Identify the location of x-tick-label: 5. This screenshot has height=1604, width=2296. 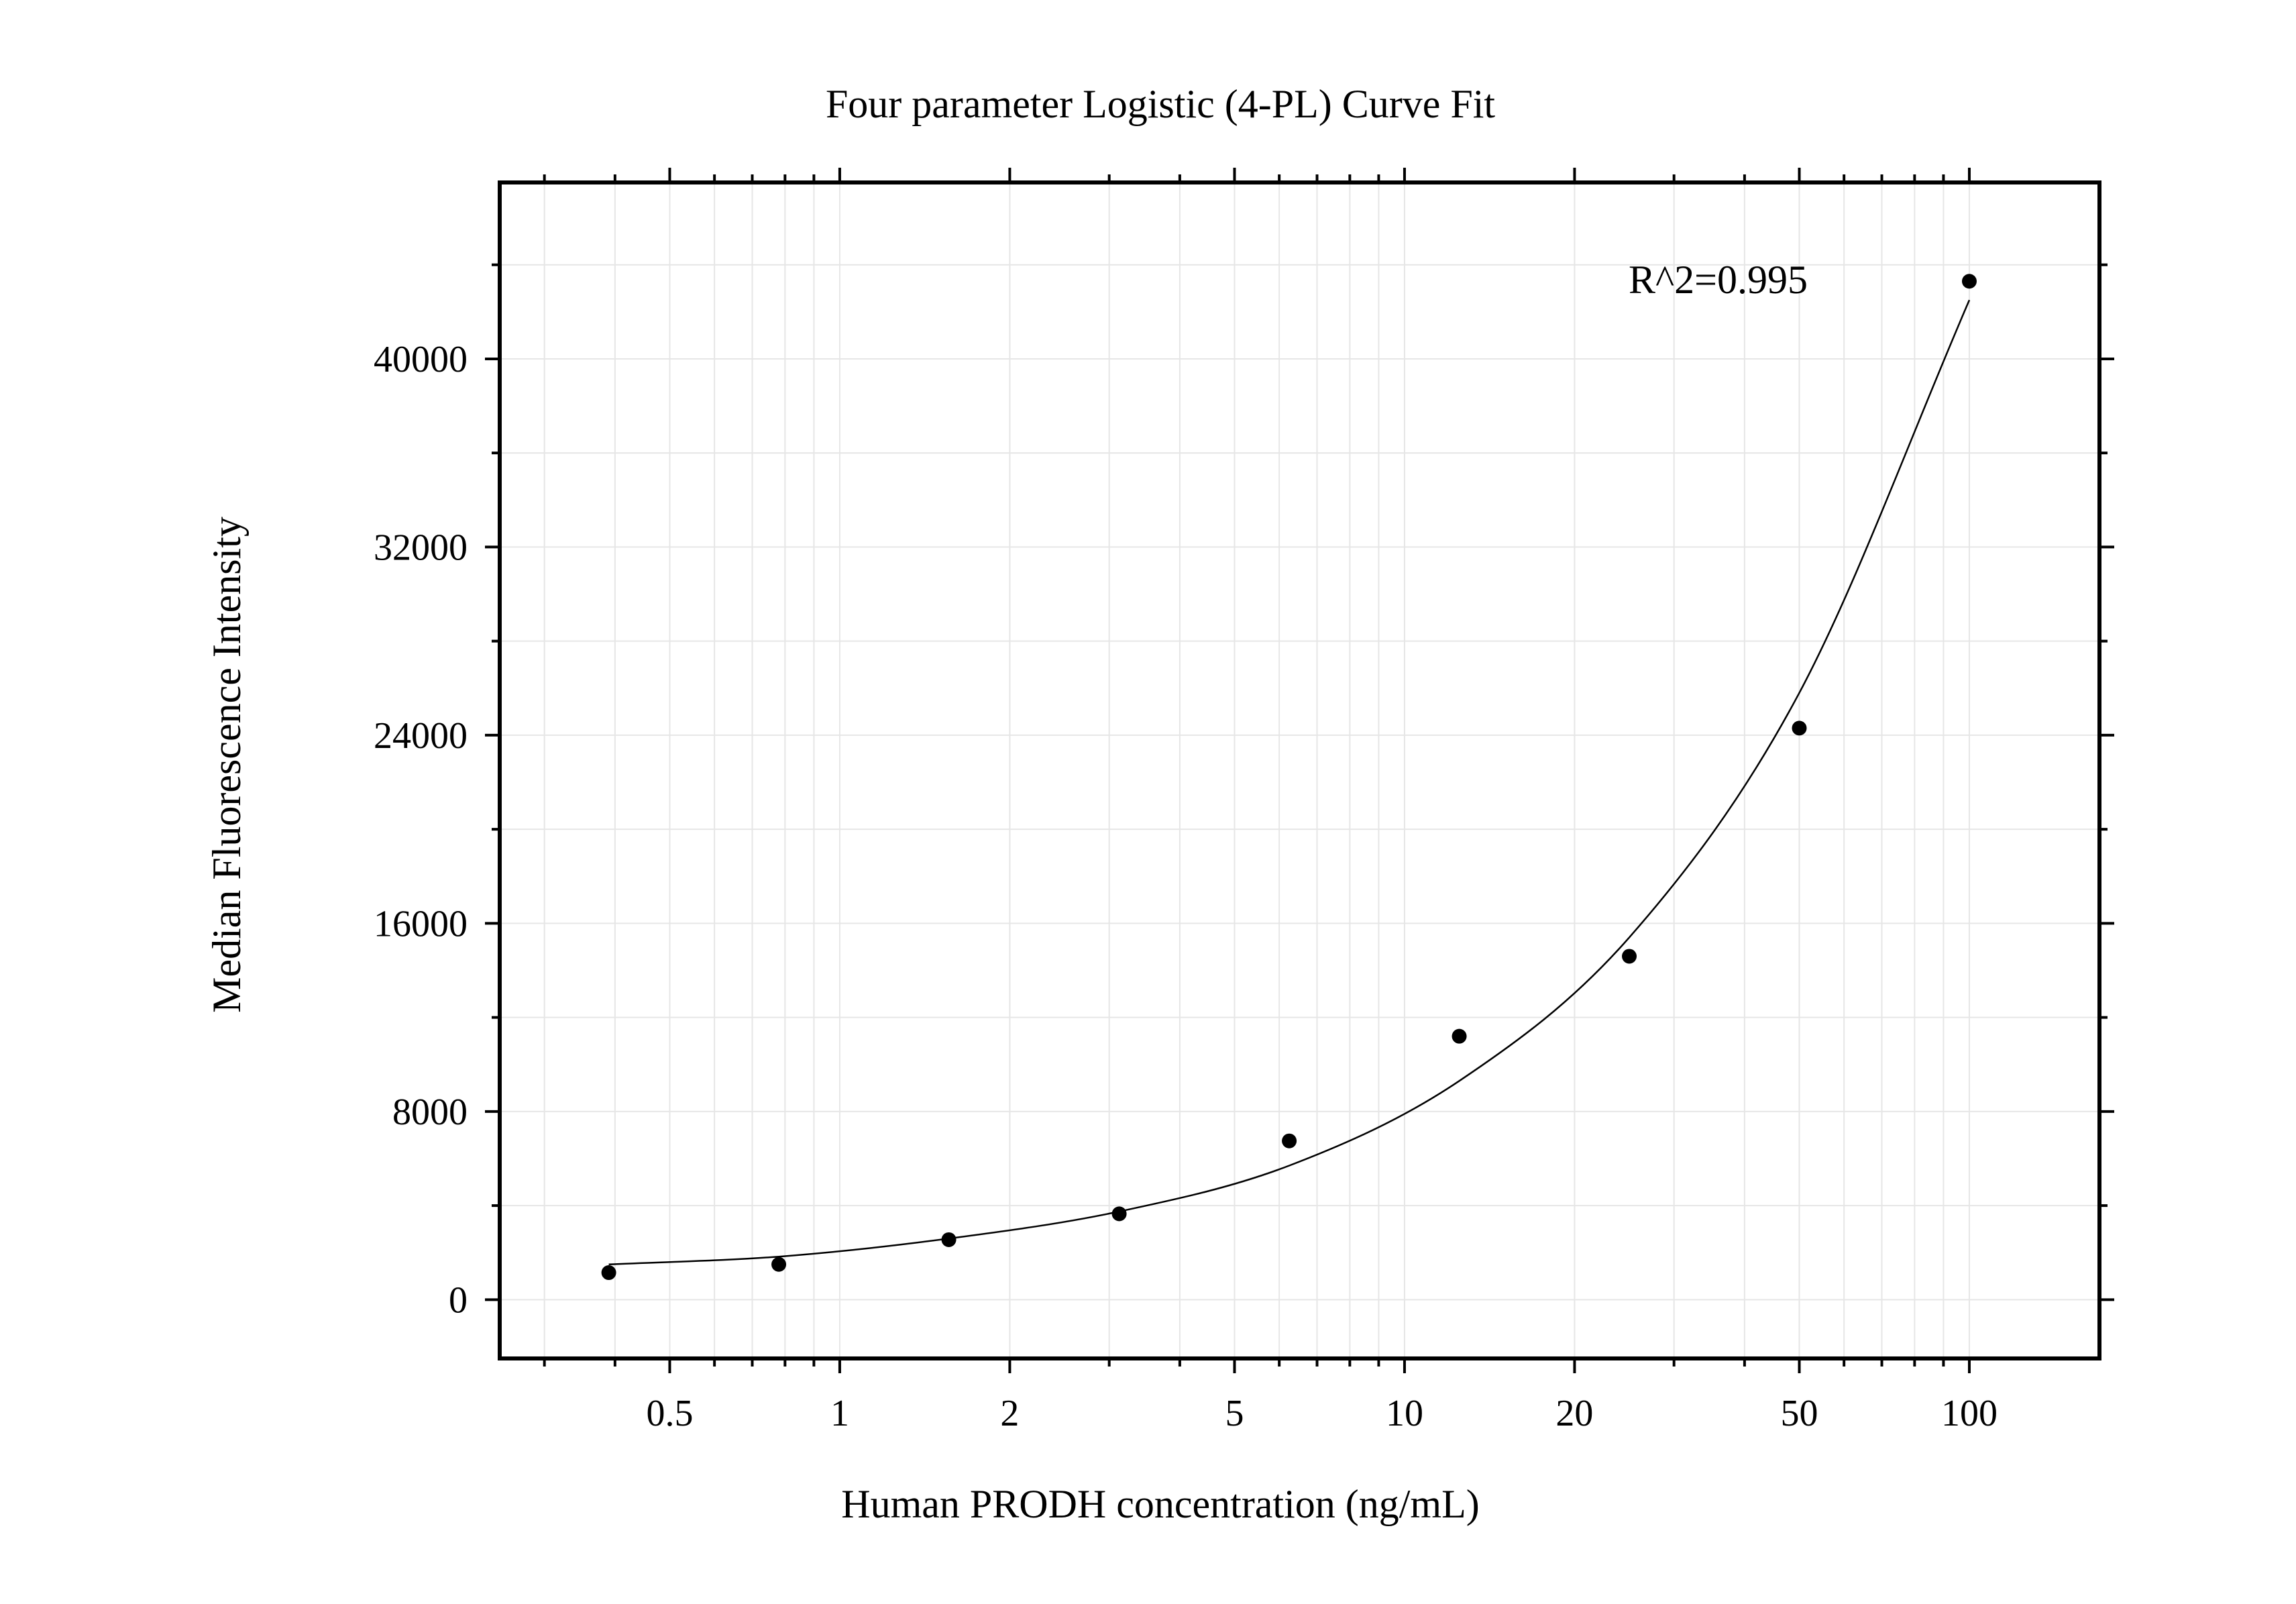
(1234, 1413).